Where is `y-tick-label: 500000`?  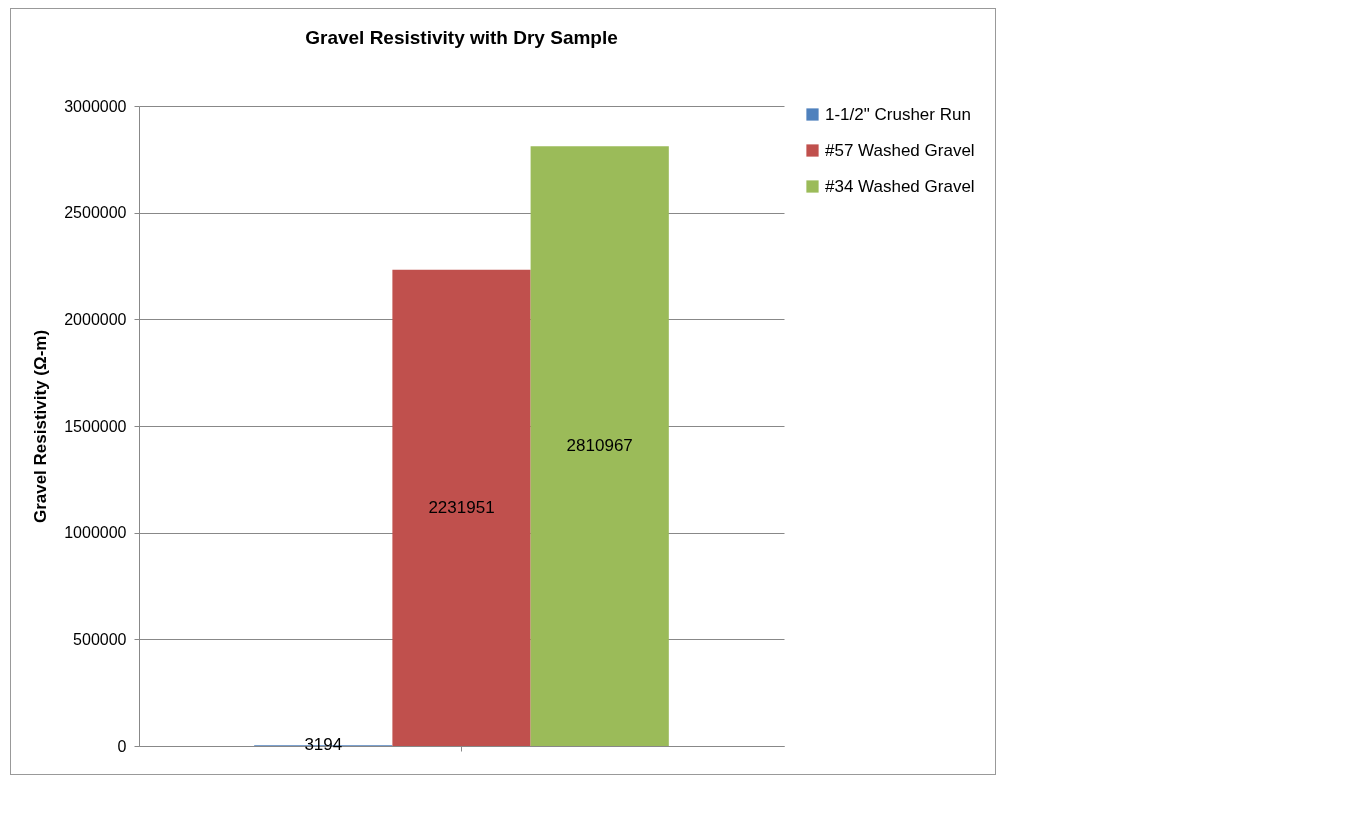 y-tick-label: 500000 is located at coordinates (100, 639).